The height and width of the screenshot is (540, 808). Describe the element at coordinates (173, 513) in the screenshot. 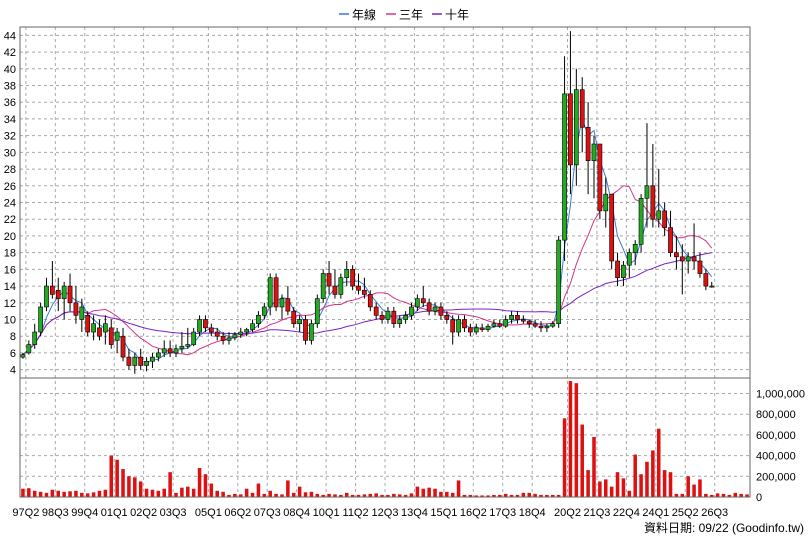

I see `x-tick-label: 03Q3` at that location.